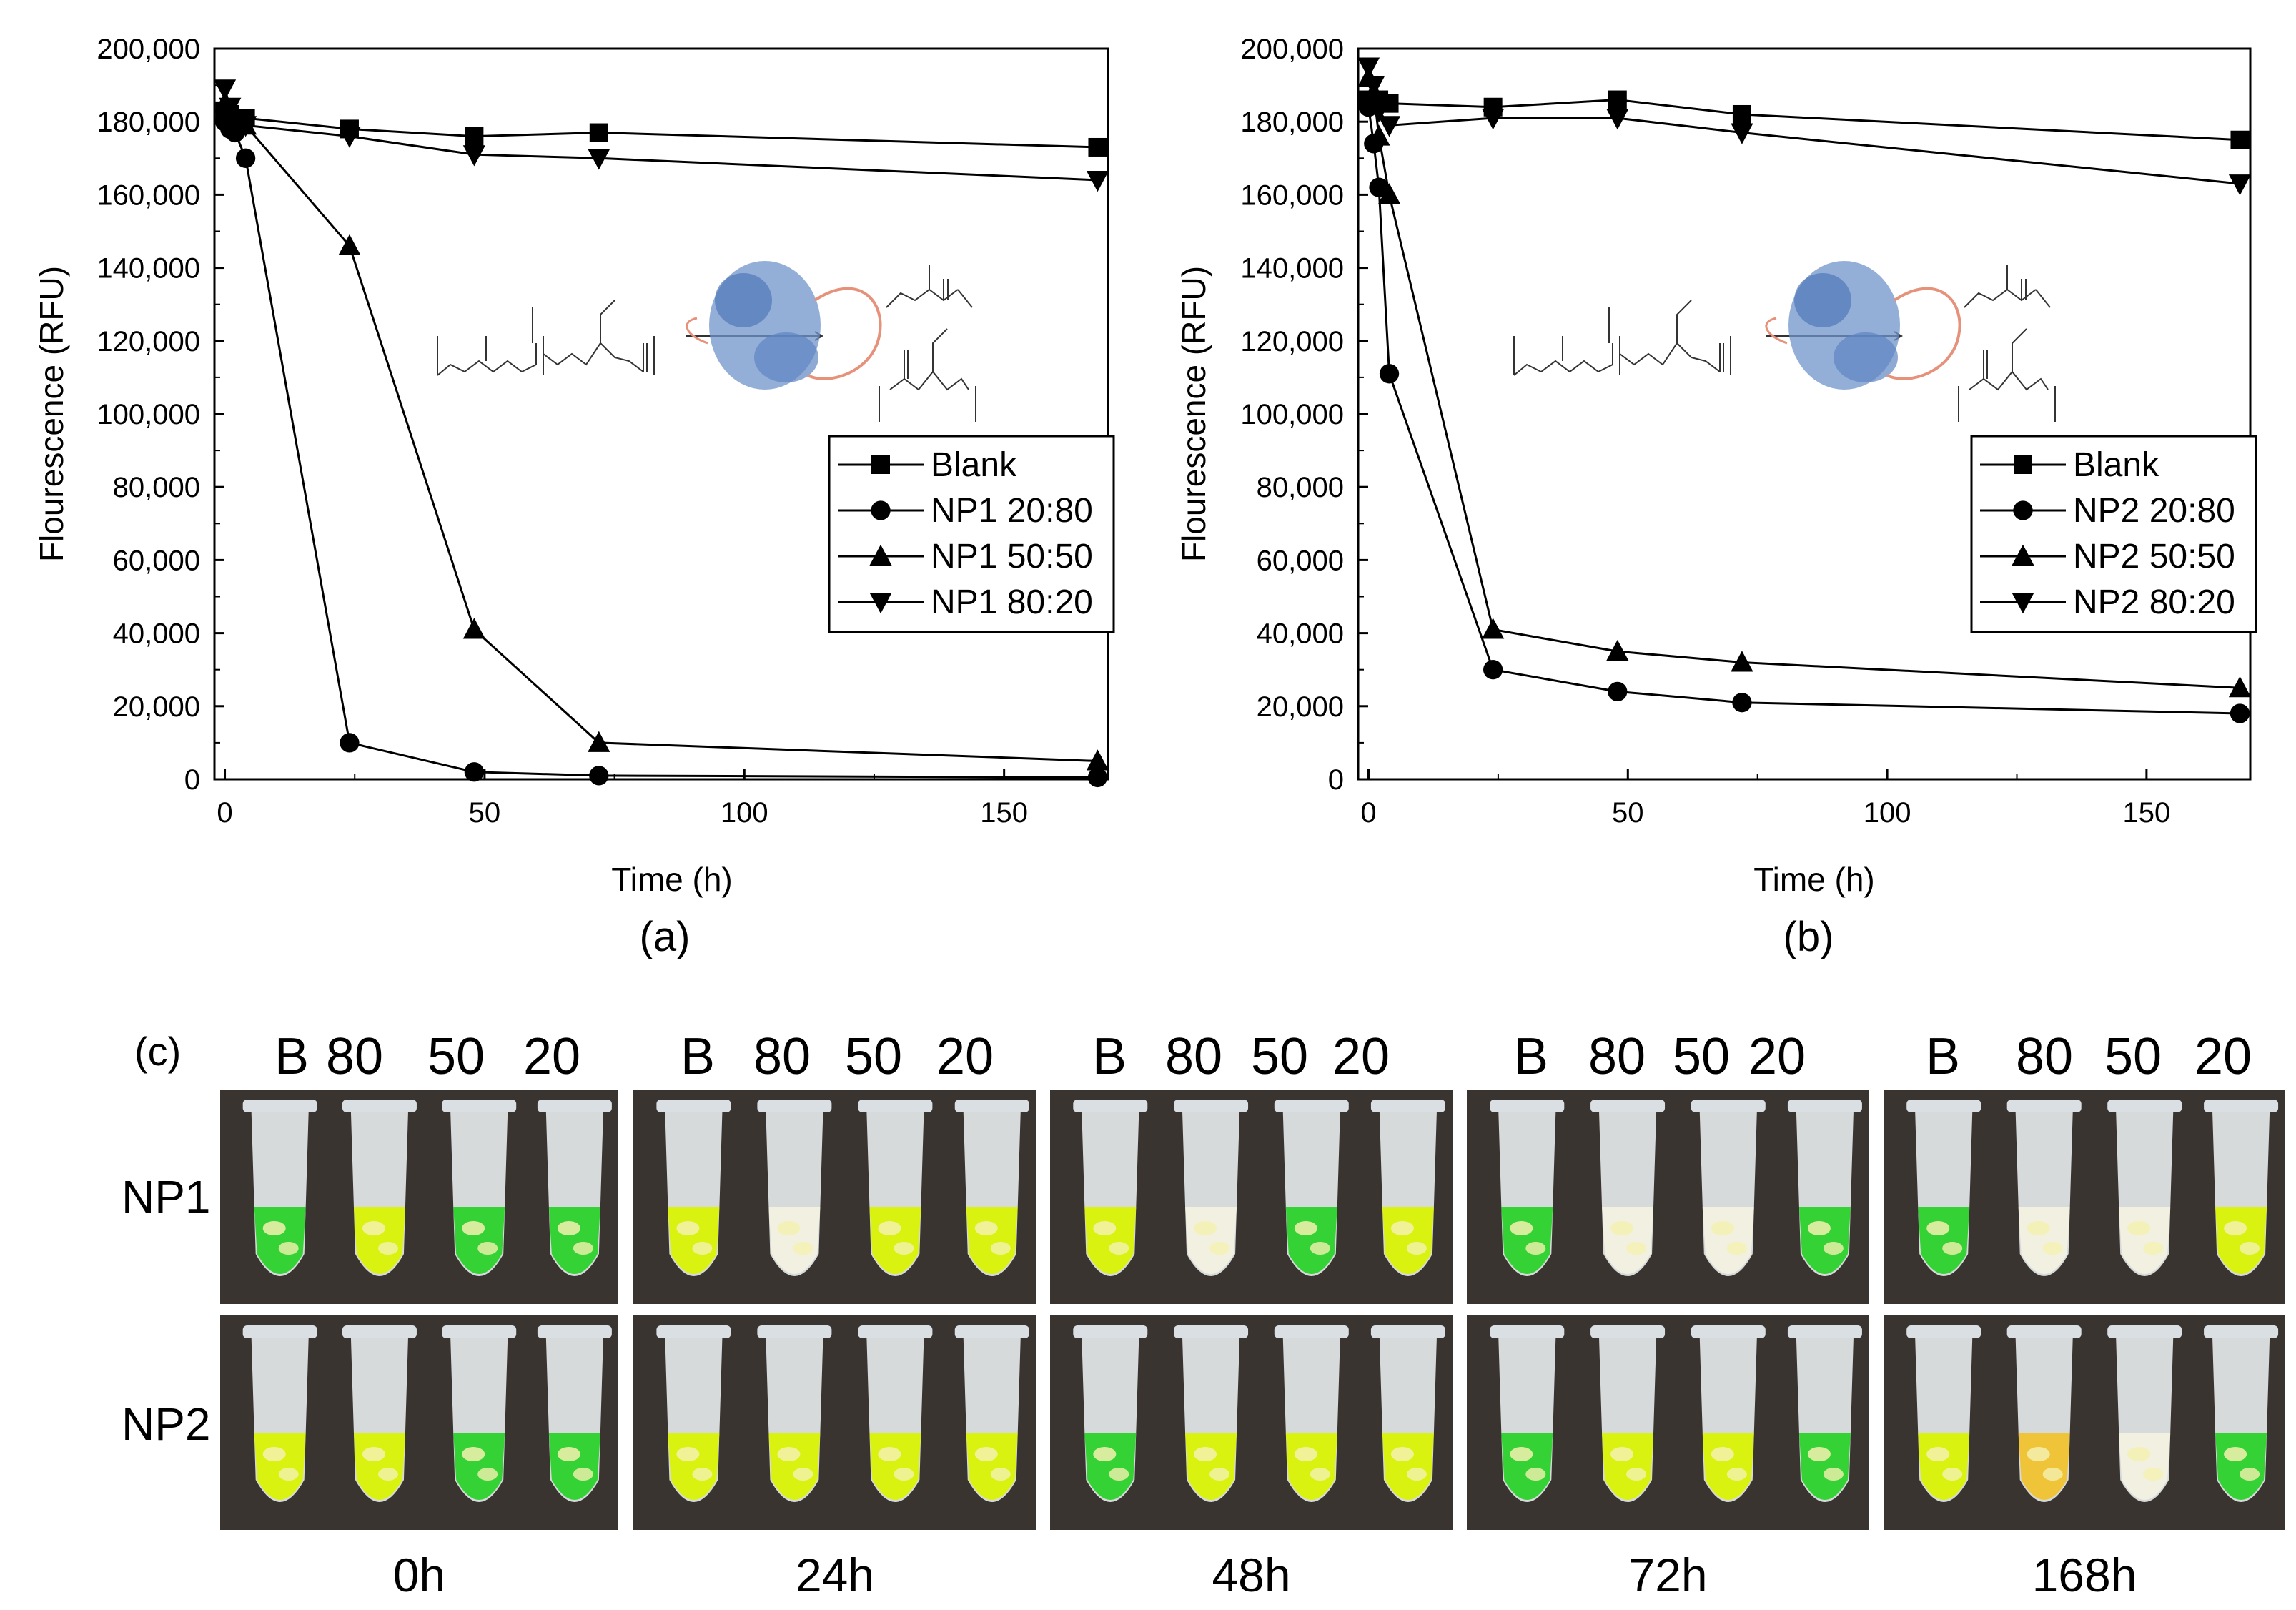 This screenshot has height=1610, width=2296. Describe the element at coordinates (157, 1052) in the screenshot. I see `panel-label-c: (c)` at that location.